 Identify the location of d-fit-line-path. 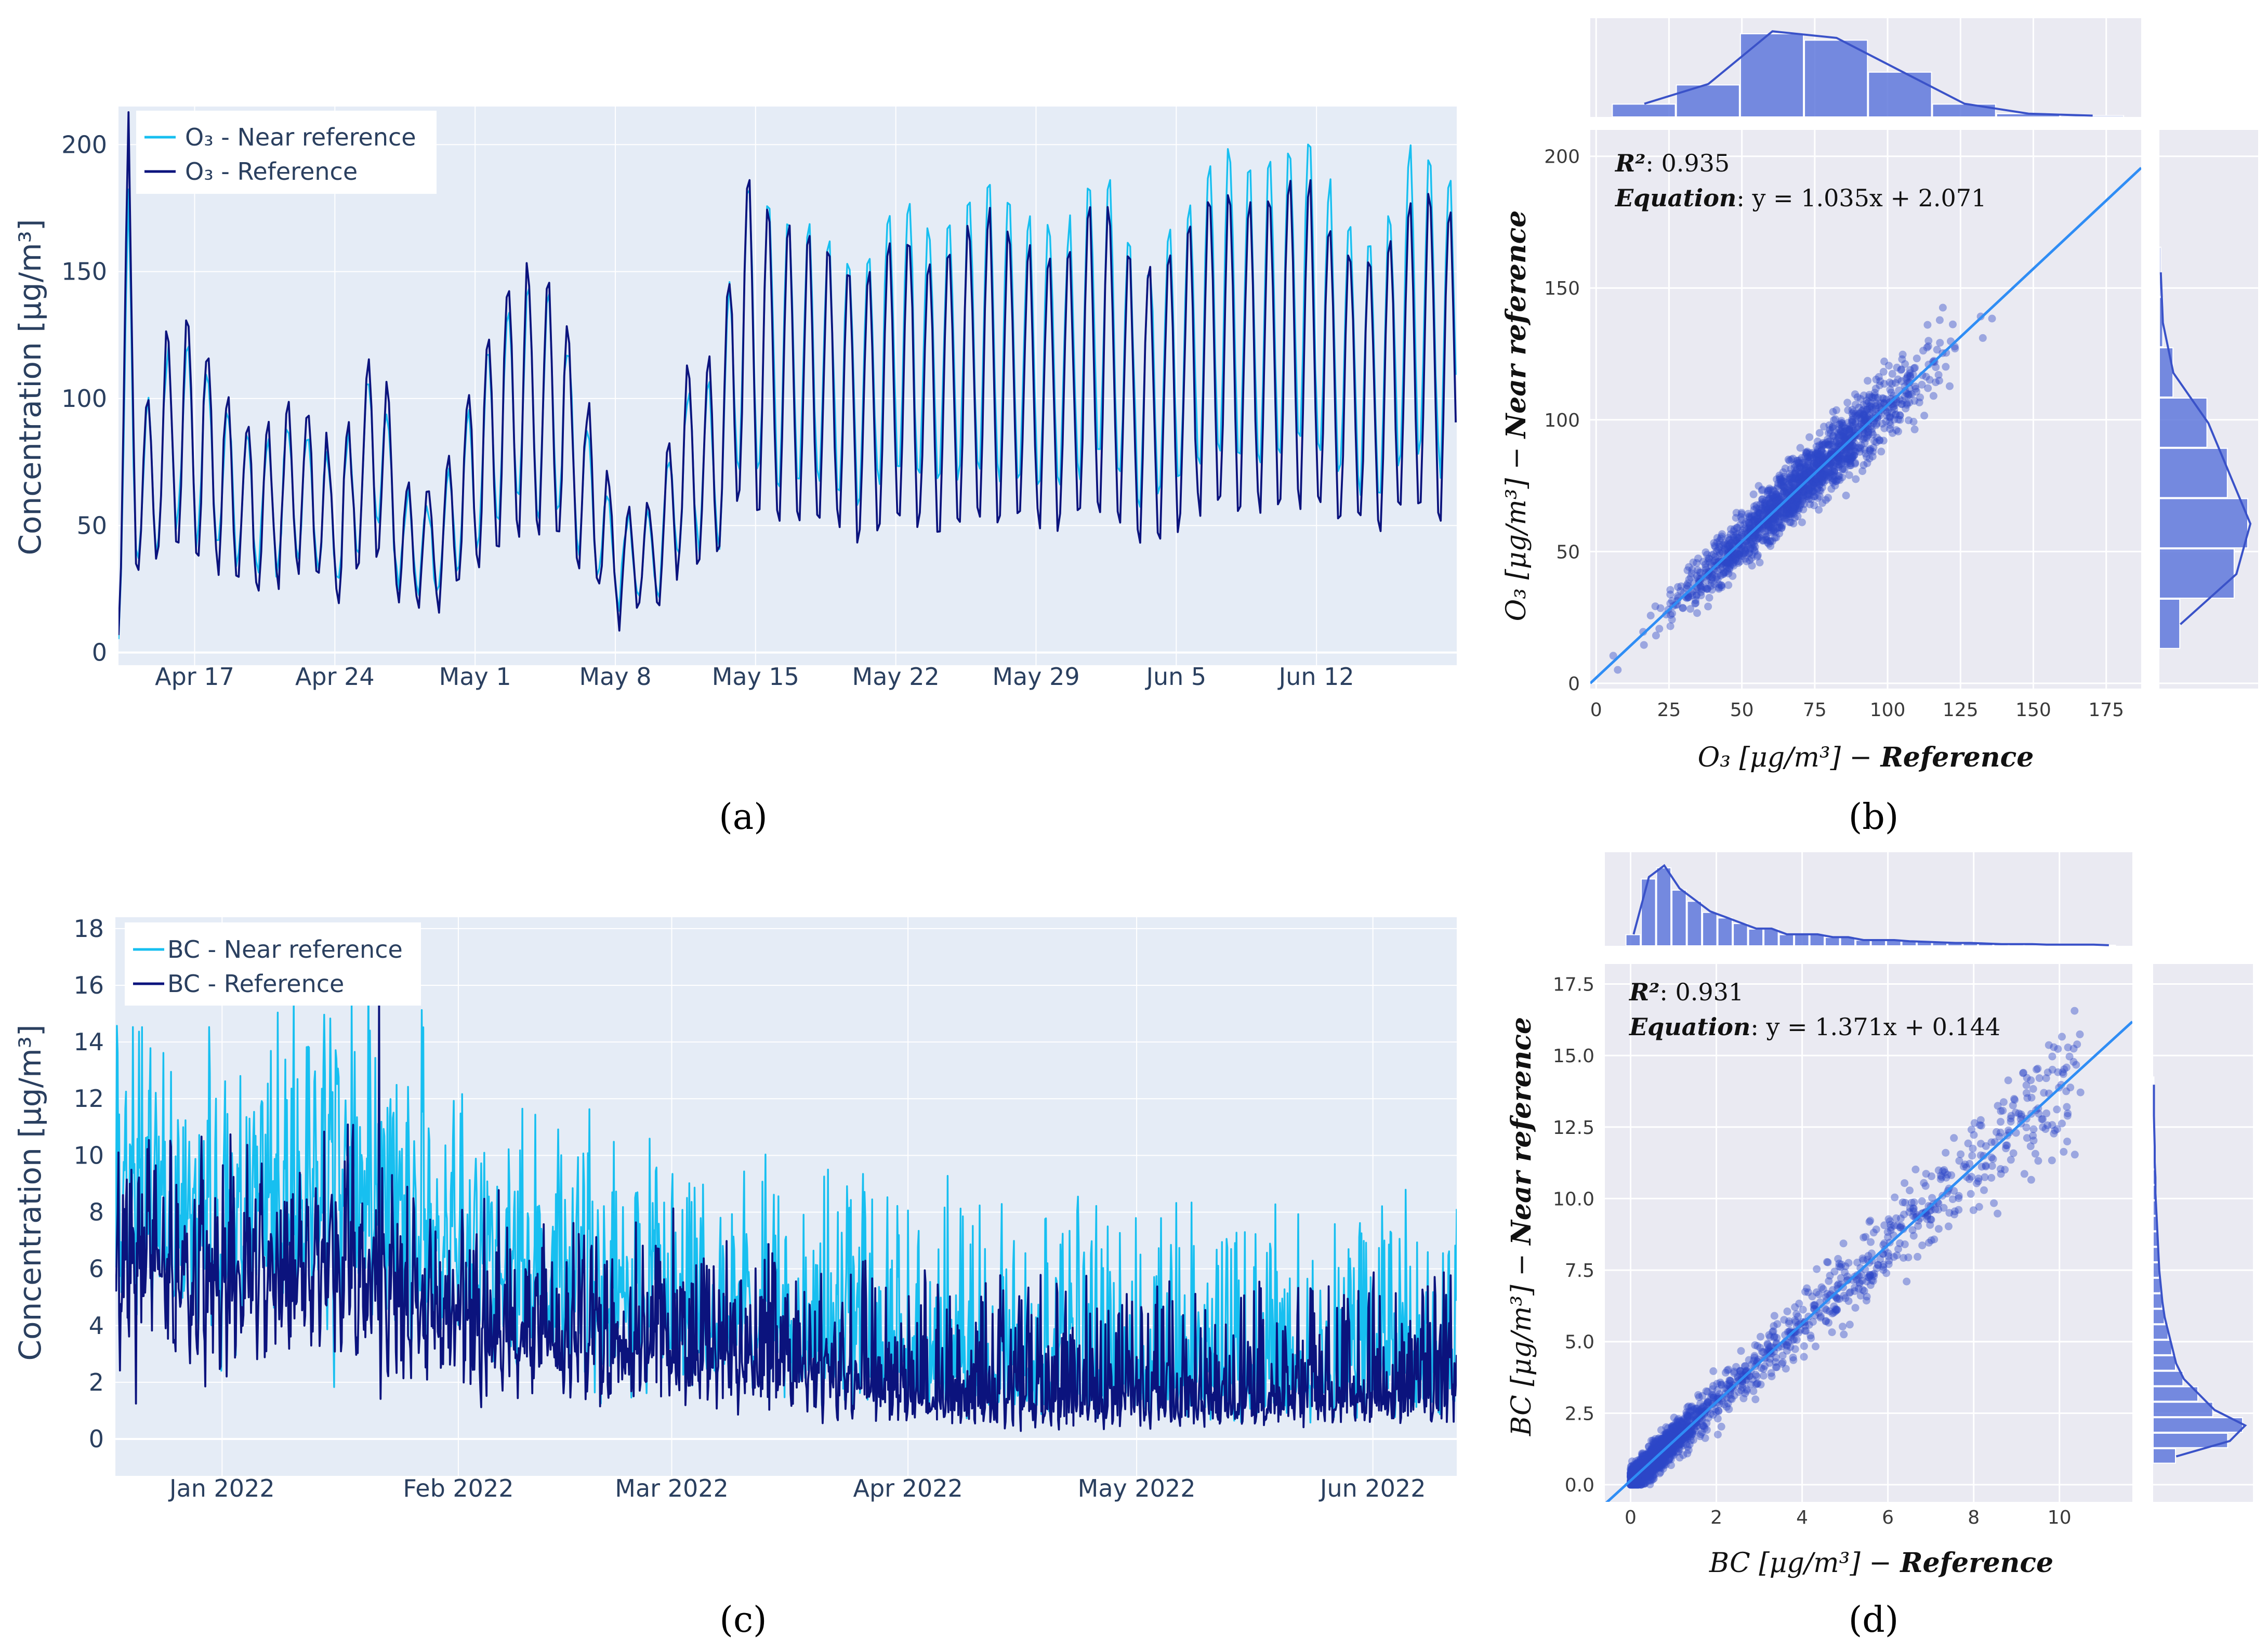
(1868, 1262).